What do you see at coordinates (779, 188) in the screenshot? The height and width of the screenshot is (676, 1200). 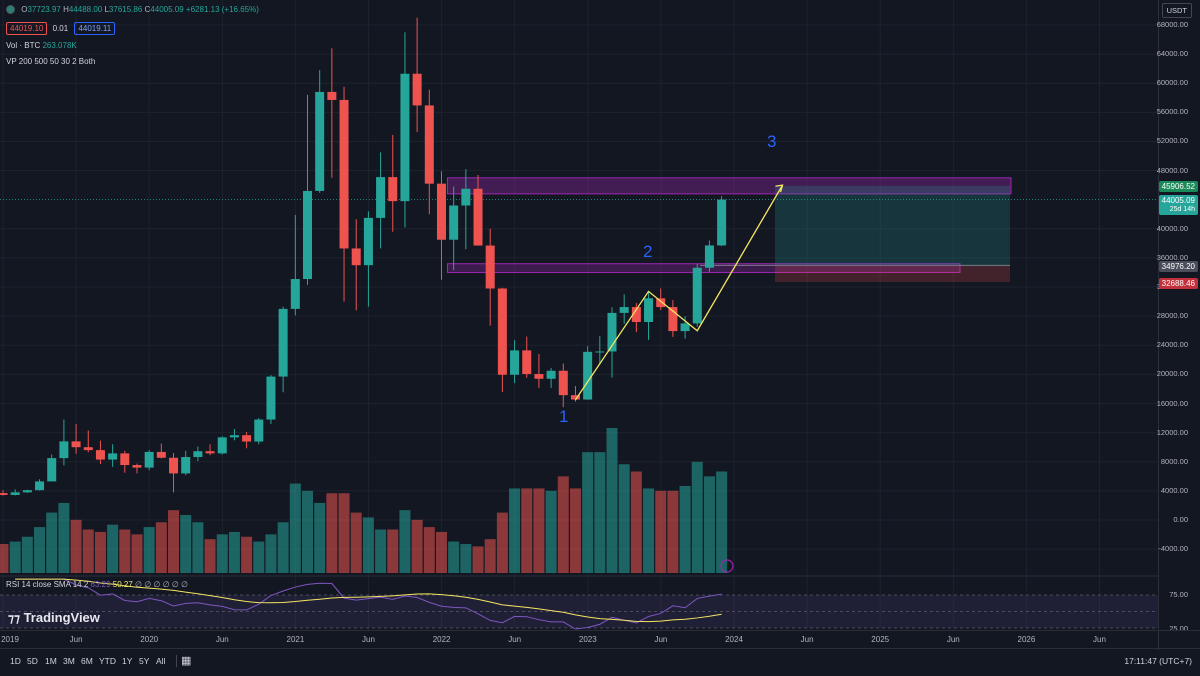 I see `wave-arrowhead` at bounding box center [779, 188].